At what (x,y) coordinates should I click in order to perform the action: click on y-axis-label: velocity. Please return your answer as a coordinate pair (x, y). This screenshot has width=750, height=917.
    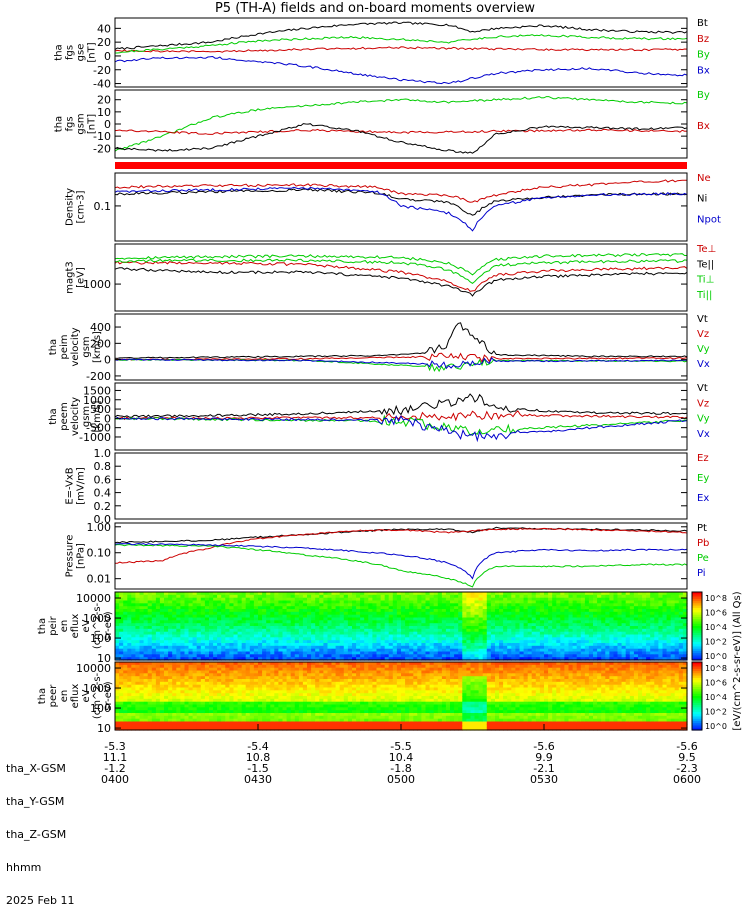
    Looking at the image, I should click on (75, 346).